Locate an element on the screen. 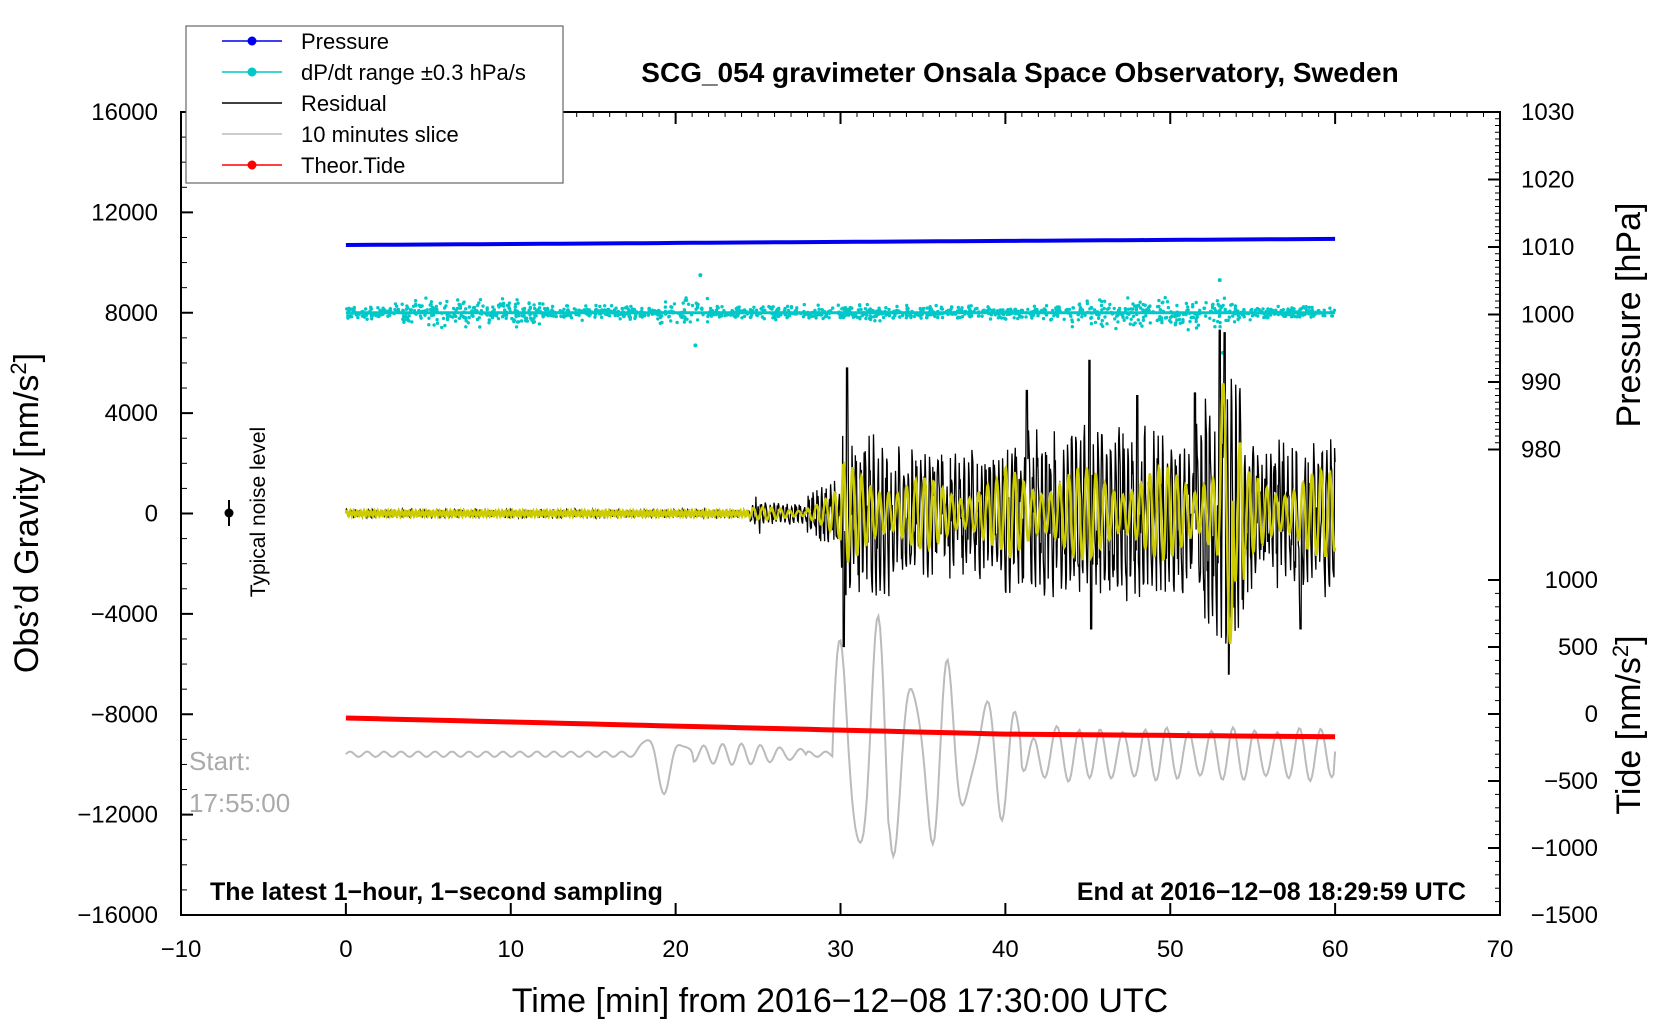 The height and width of the screenshot is (1020, 1676). y-left-title-text: Obs’d Gravity [nm/s is located at coordinates (27, 524).